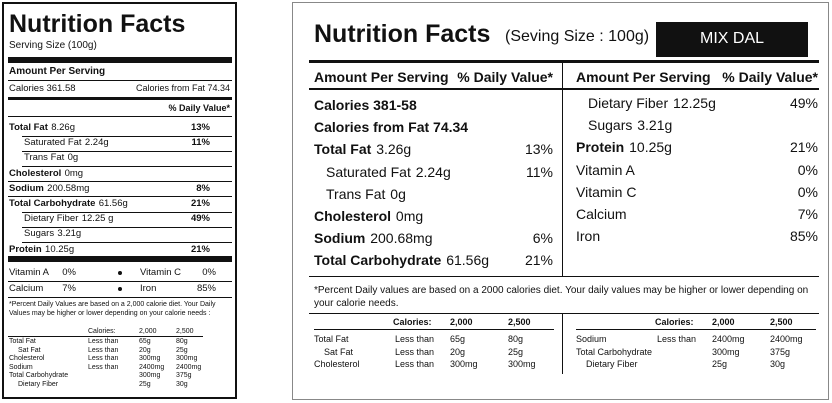  I want to click on daily-value: 8%, so click(203, 188).